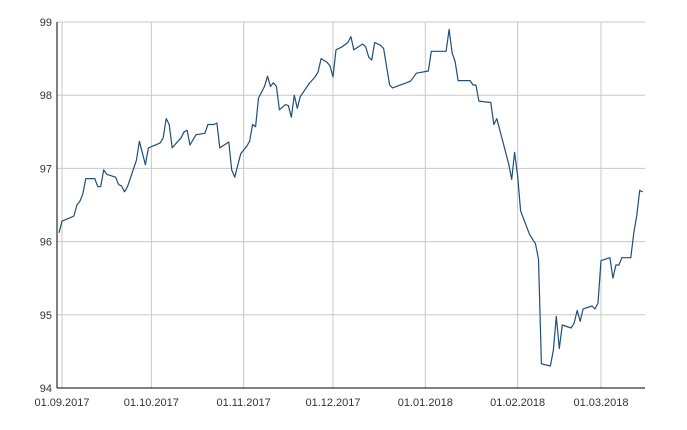 This screenshot has height=430, width=687. I want to click on x-tick-label: 01.11.2017, so click(244, 403).